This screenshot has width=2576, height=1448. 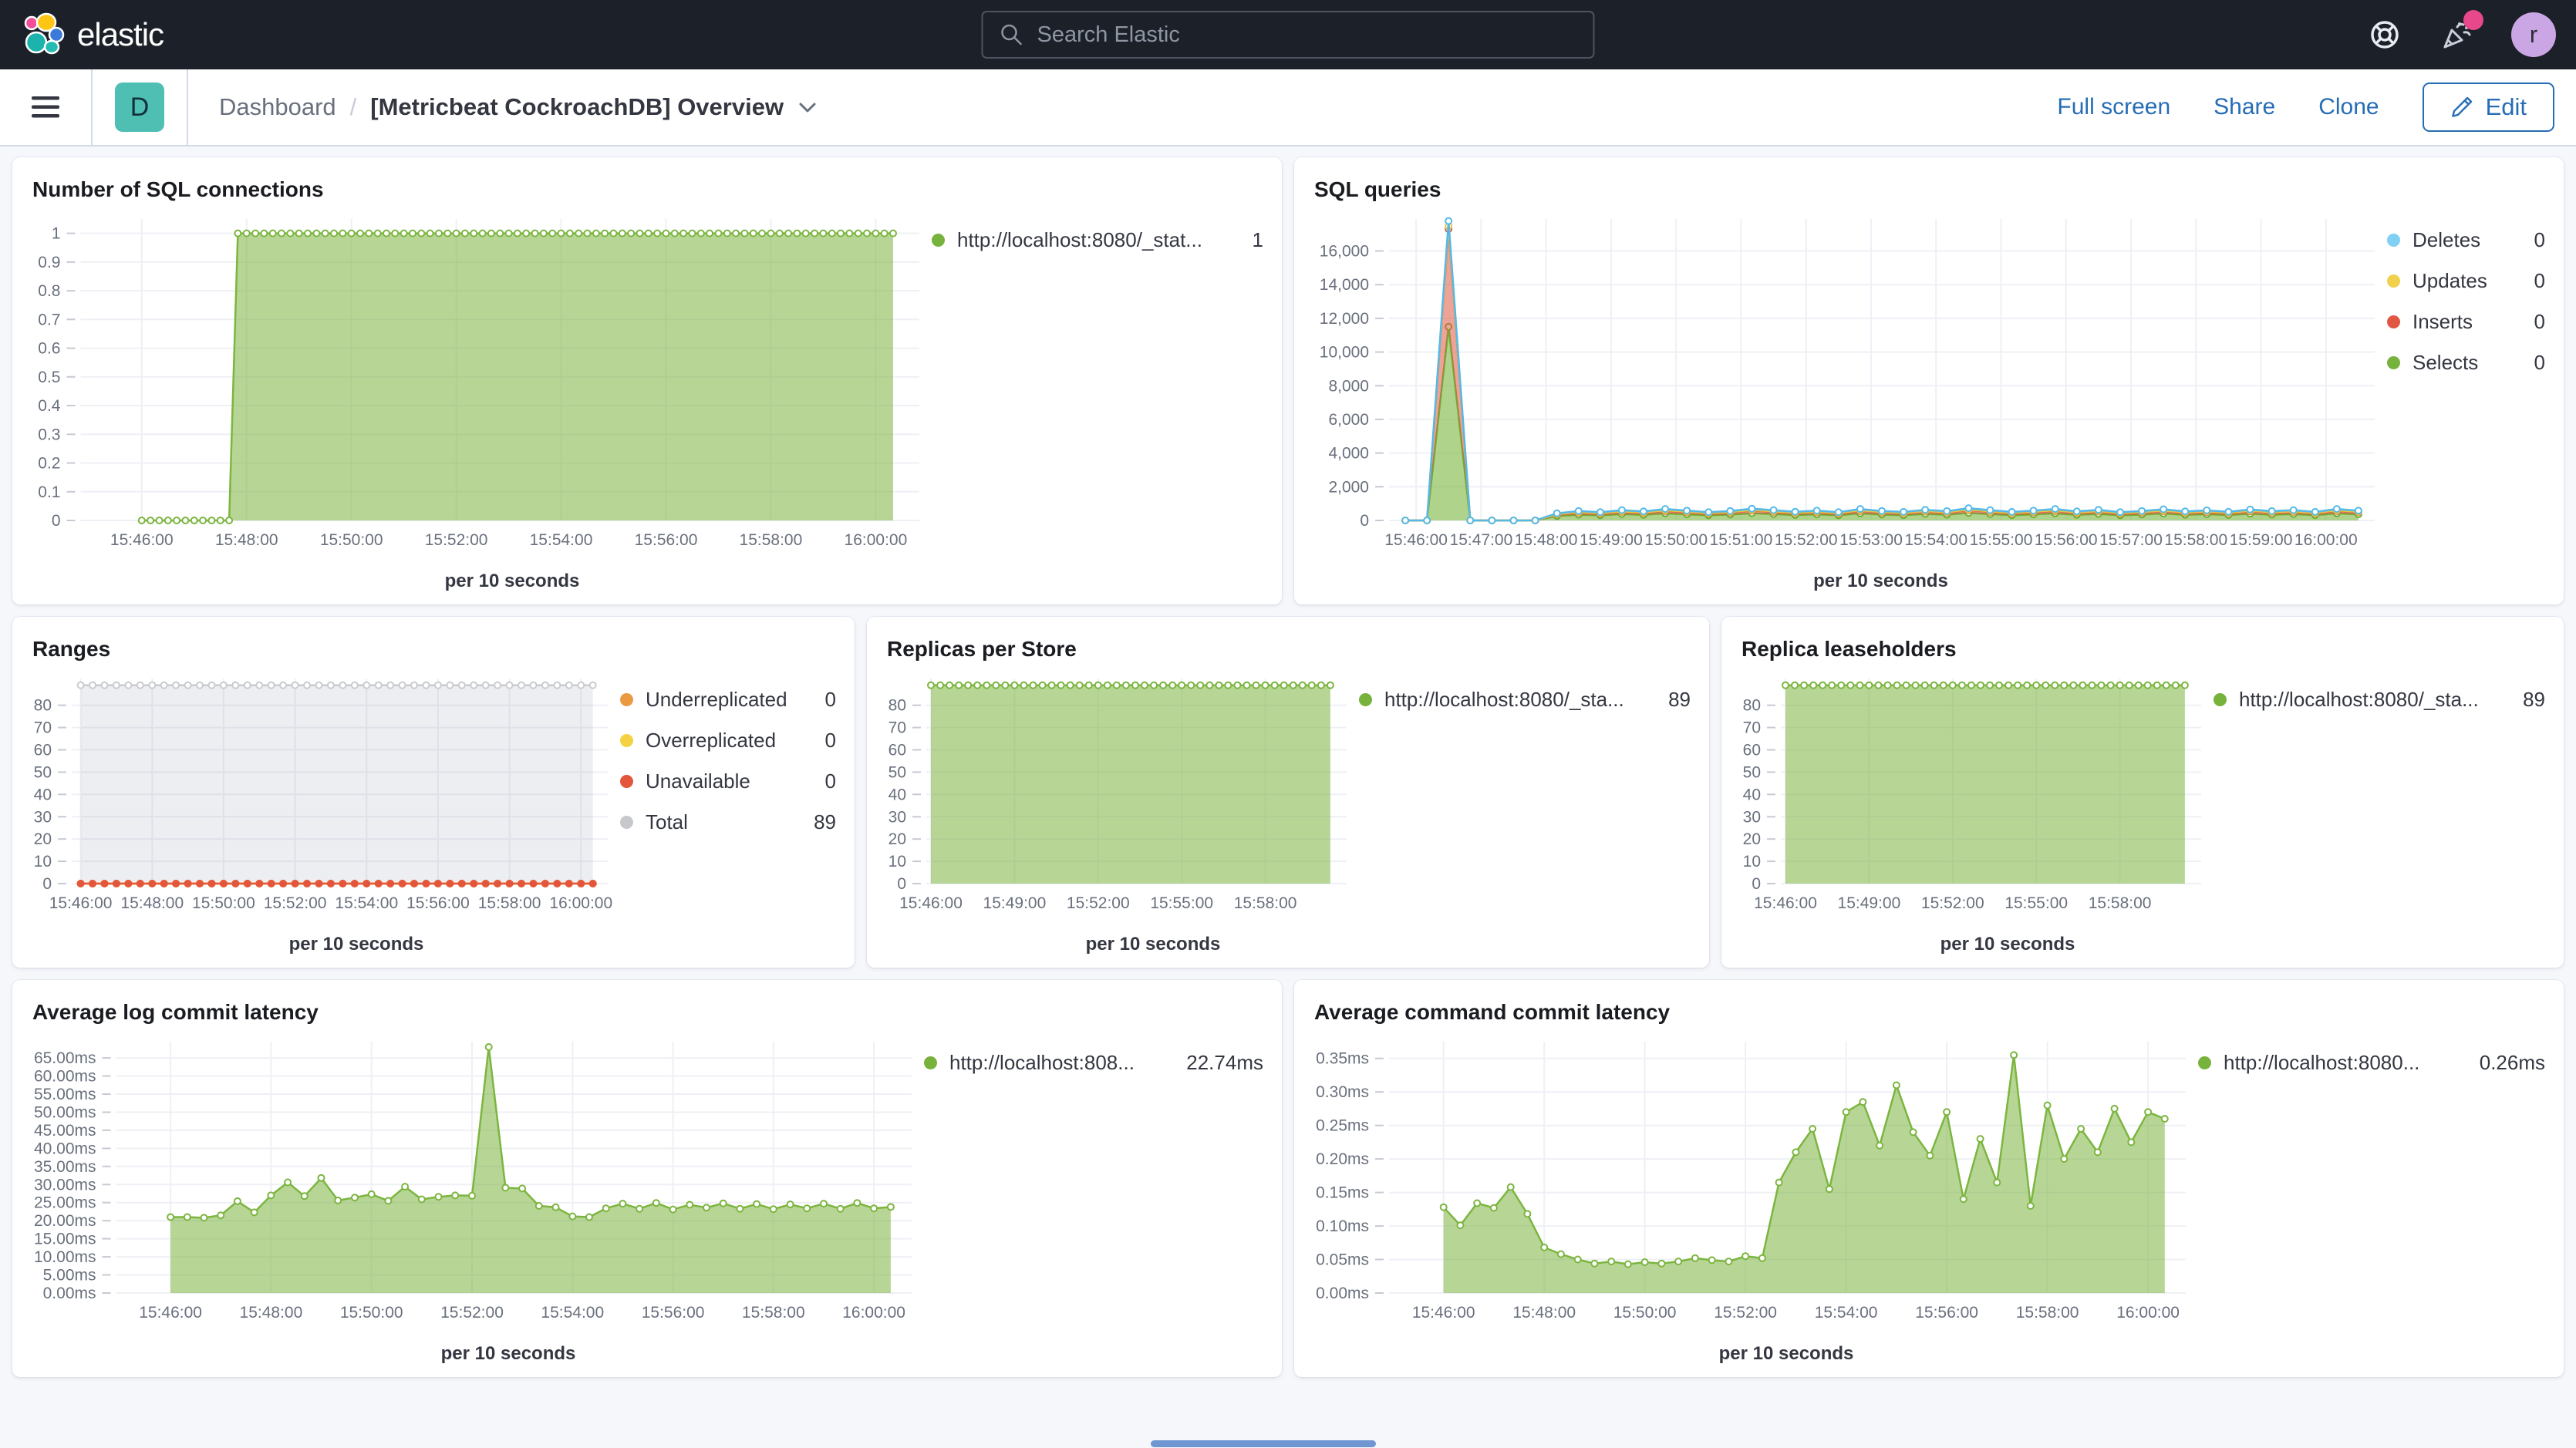 What do you see at coordinates (2148, 1313) in the screenshot?
I see `svg-text: 16:00:00` at bounding box center [2148, 1313].